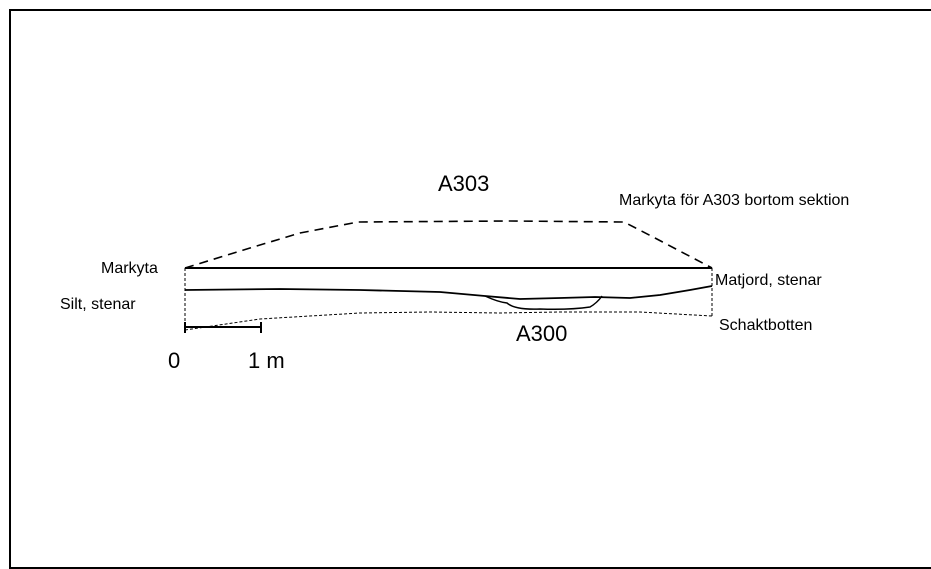 This screenshot has height=569, width=931. I want to click on a303-beyond-profile, so click(448, 244).